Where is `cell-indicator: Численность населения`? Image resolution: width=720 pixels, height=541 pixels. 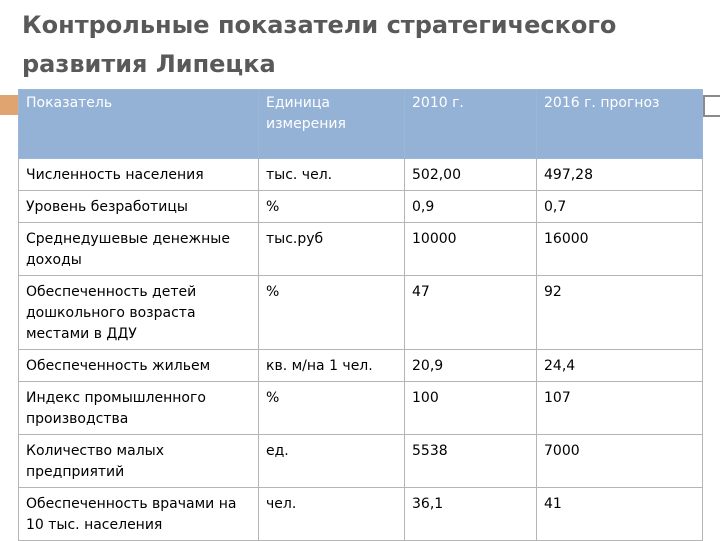
cell-indicator: Численность населения is located at coordinates (138, 174).